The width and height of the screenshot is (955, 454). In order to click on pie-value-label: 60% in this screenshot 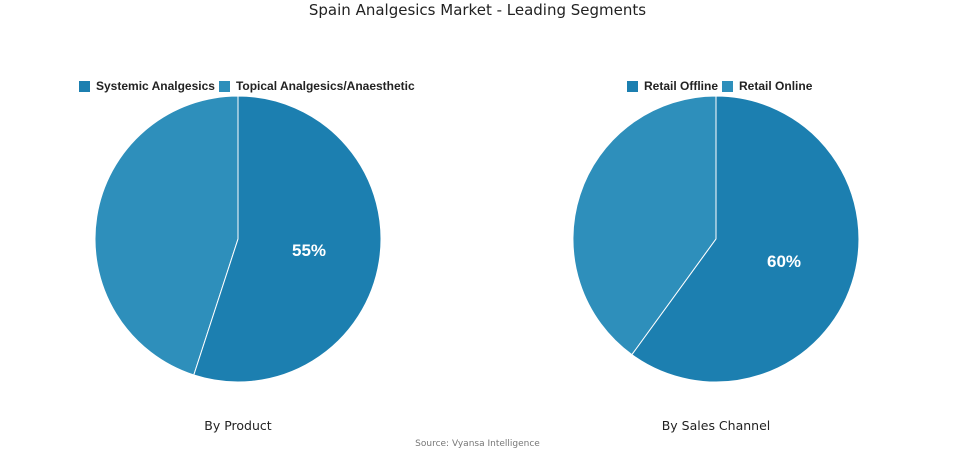, I will do `click(784, 261)`.